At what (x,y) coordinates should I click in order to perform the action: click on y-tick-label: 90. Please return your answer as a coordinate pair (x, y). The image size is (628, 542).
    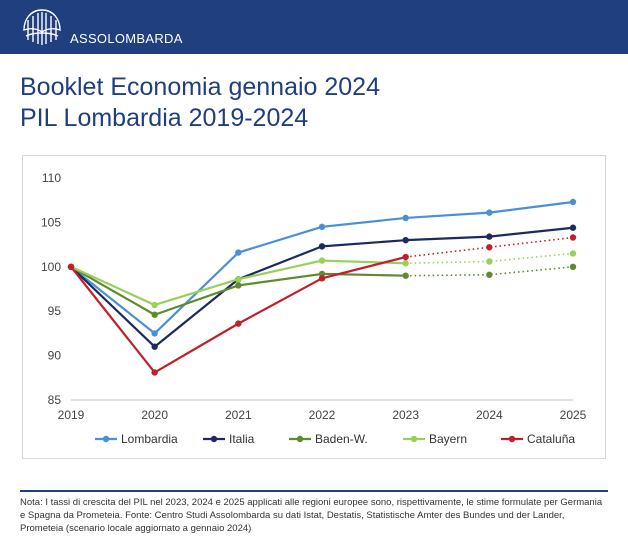
    Looking at the image, I should click on (55, 356).